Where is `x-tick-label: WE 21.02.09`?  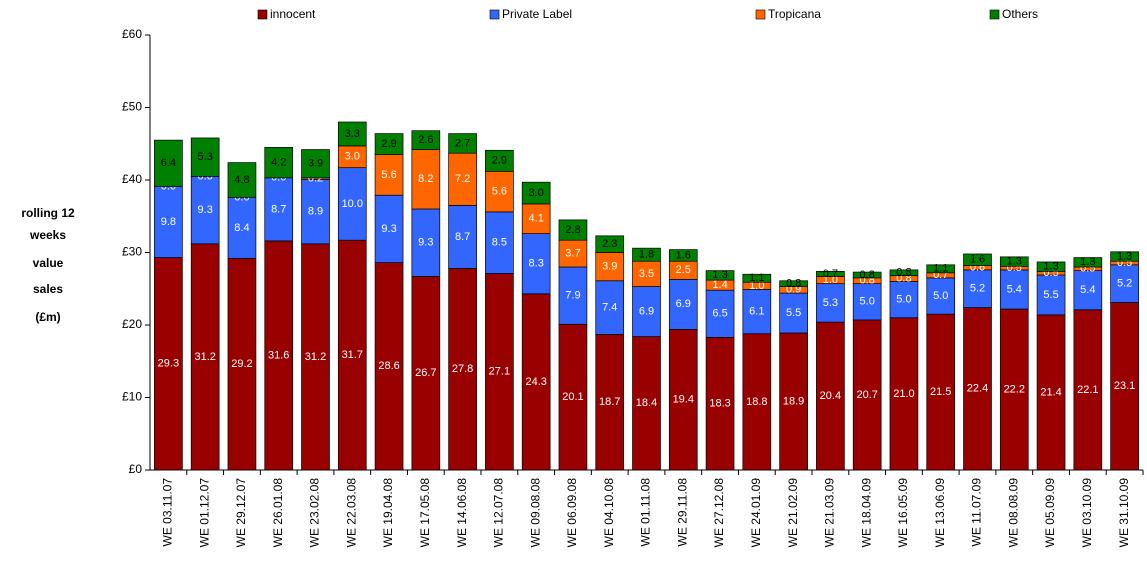 x-tick-label: WE 21.02.09 is located at coordinates (793, 513).